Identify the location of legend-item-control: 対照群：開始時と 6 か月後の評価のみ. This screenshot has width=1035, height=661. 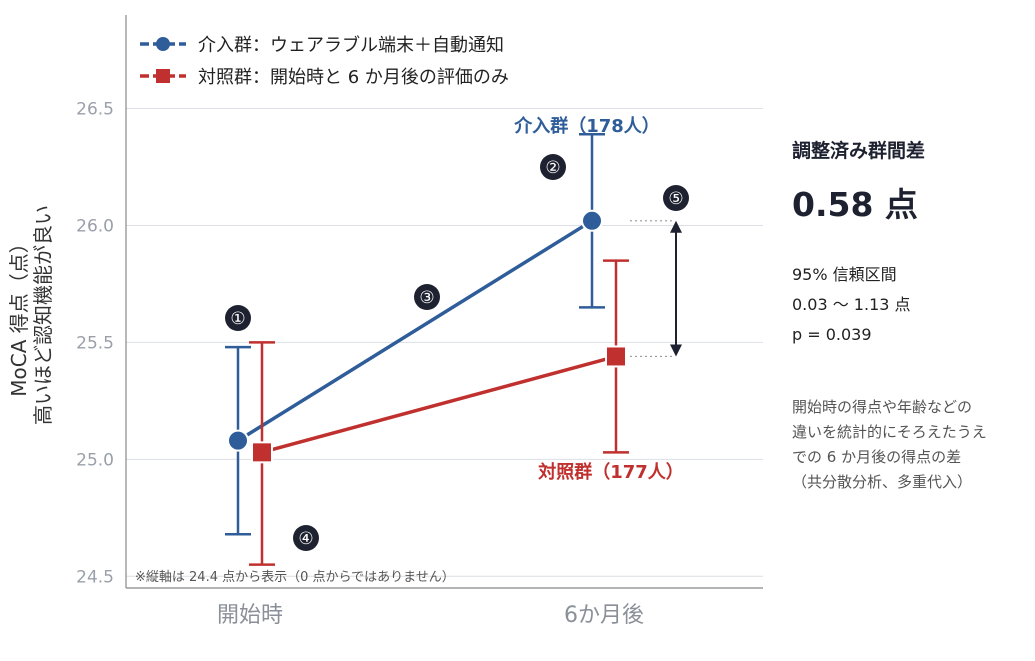
(324, 77).